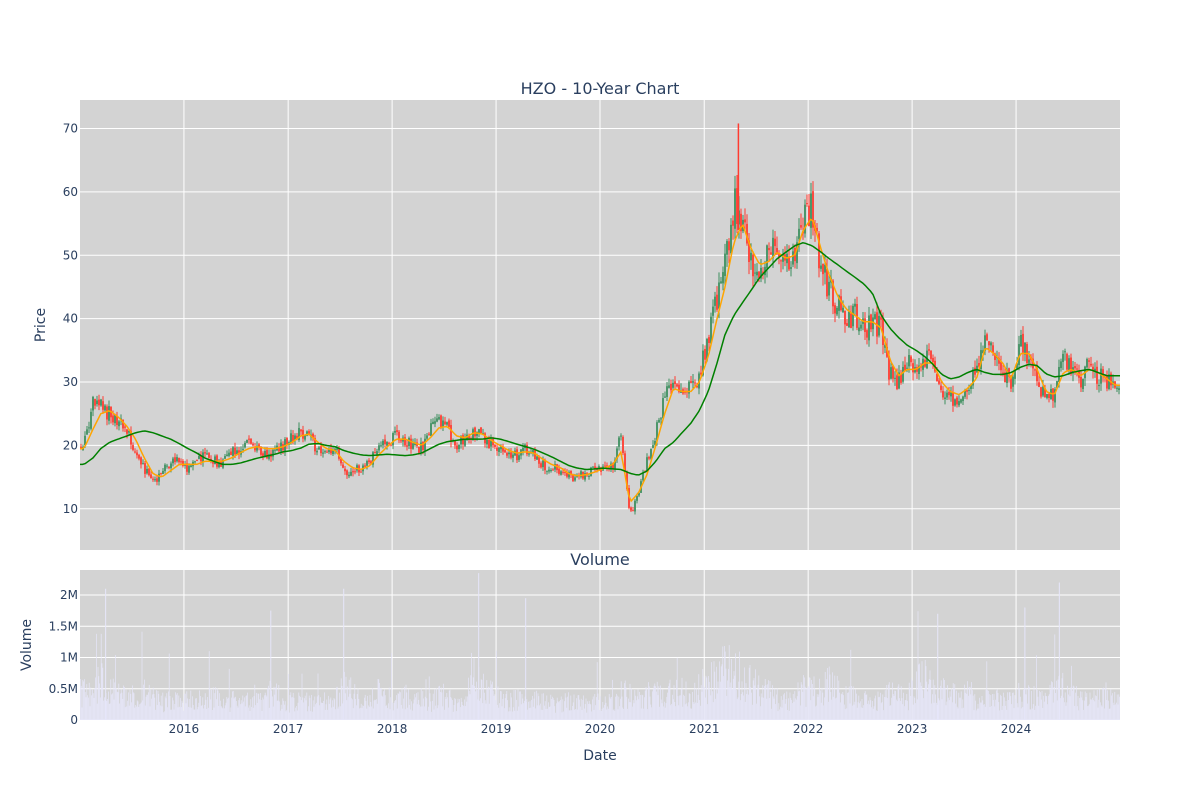 The height and width of the screenshot is (800, 1200). Describe the element at coordinates (63, 689) in the screenshot. I see `volume-y-tick-label: 0.5M` at that location.